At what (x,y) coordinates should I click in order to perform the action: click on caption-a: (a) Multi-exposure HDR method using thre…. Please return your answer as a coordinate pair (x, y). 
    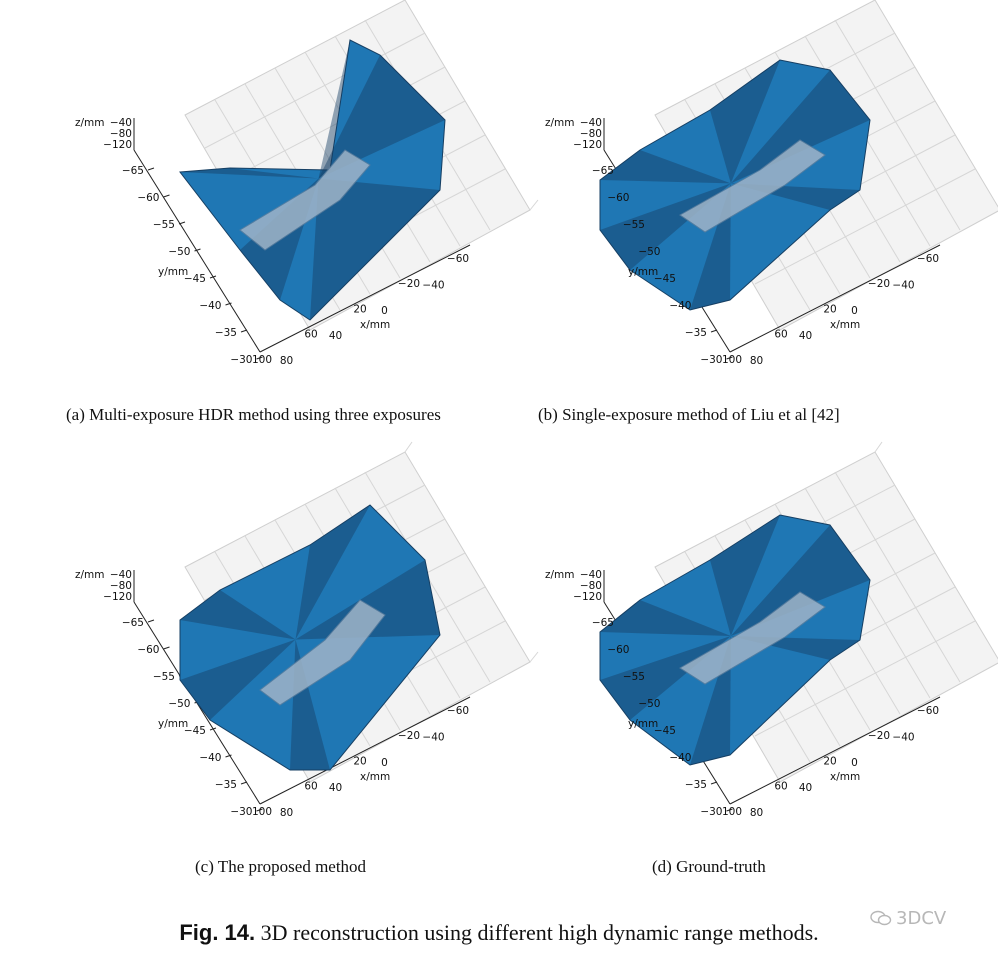
    Looking at the image, I should click on (253, 414).